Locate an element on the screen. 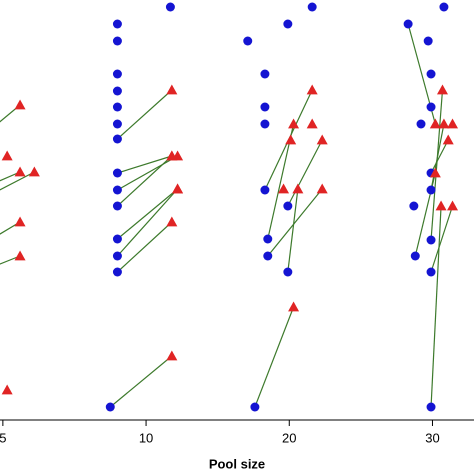  x-axis-label: Pool size is located at coordinates (237, 463).